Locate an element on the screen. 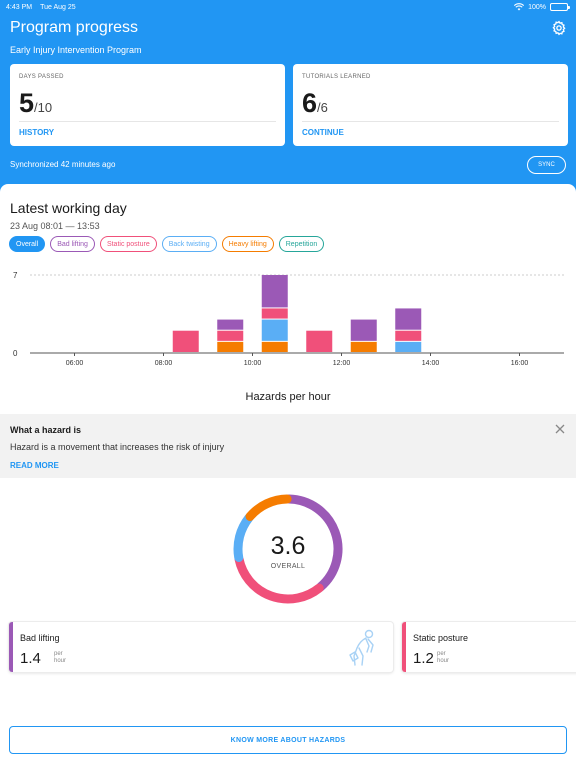 Image resolution: width=576 pixels, height=768 pixels. section-title: Latest working day is located at coordinates (68, 208).